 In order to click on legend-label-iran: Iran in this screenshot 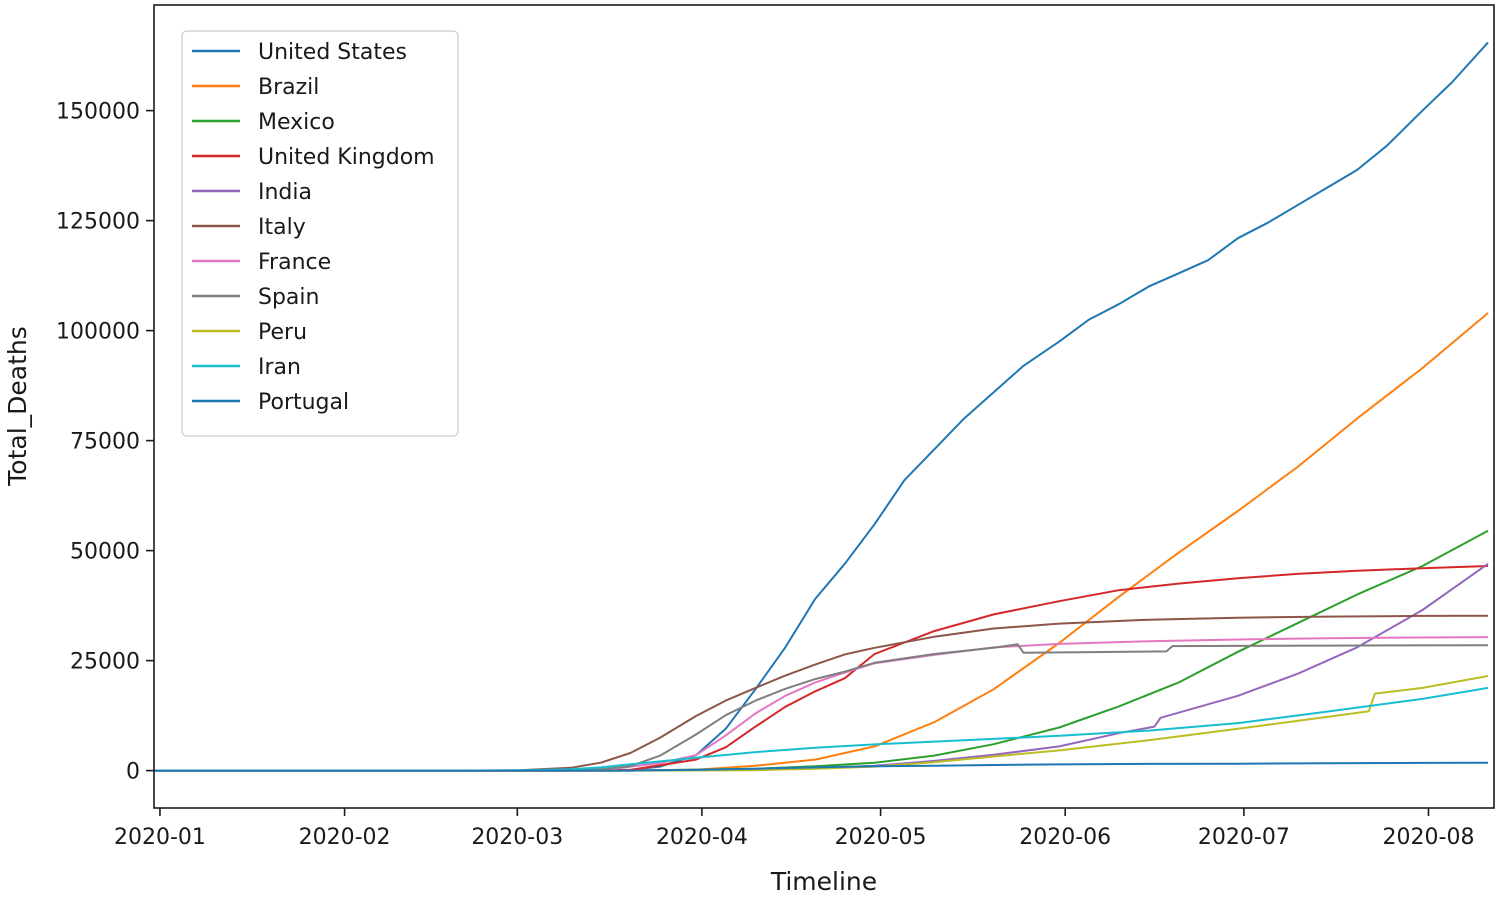, I will do `click(279, 367)`.